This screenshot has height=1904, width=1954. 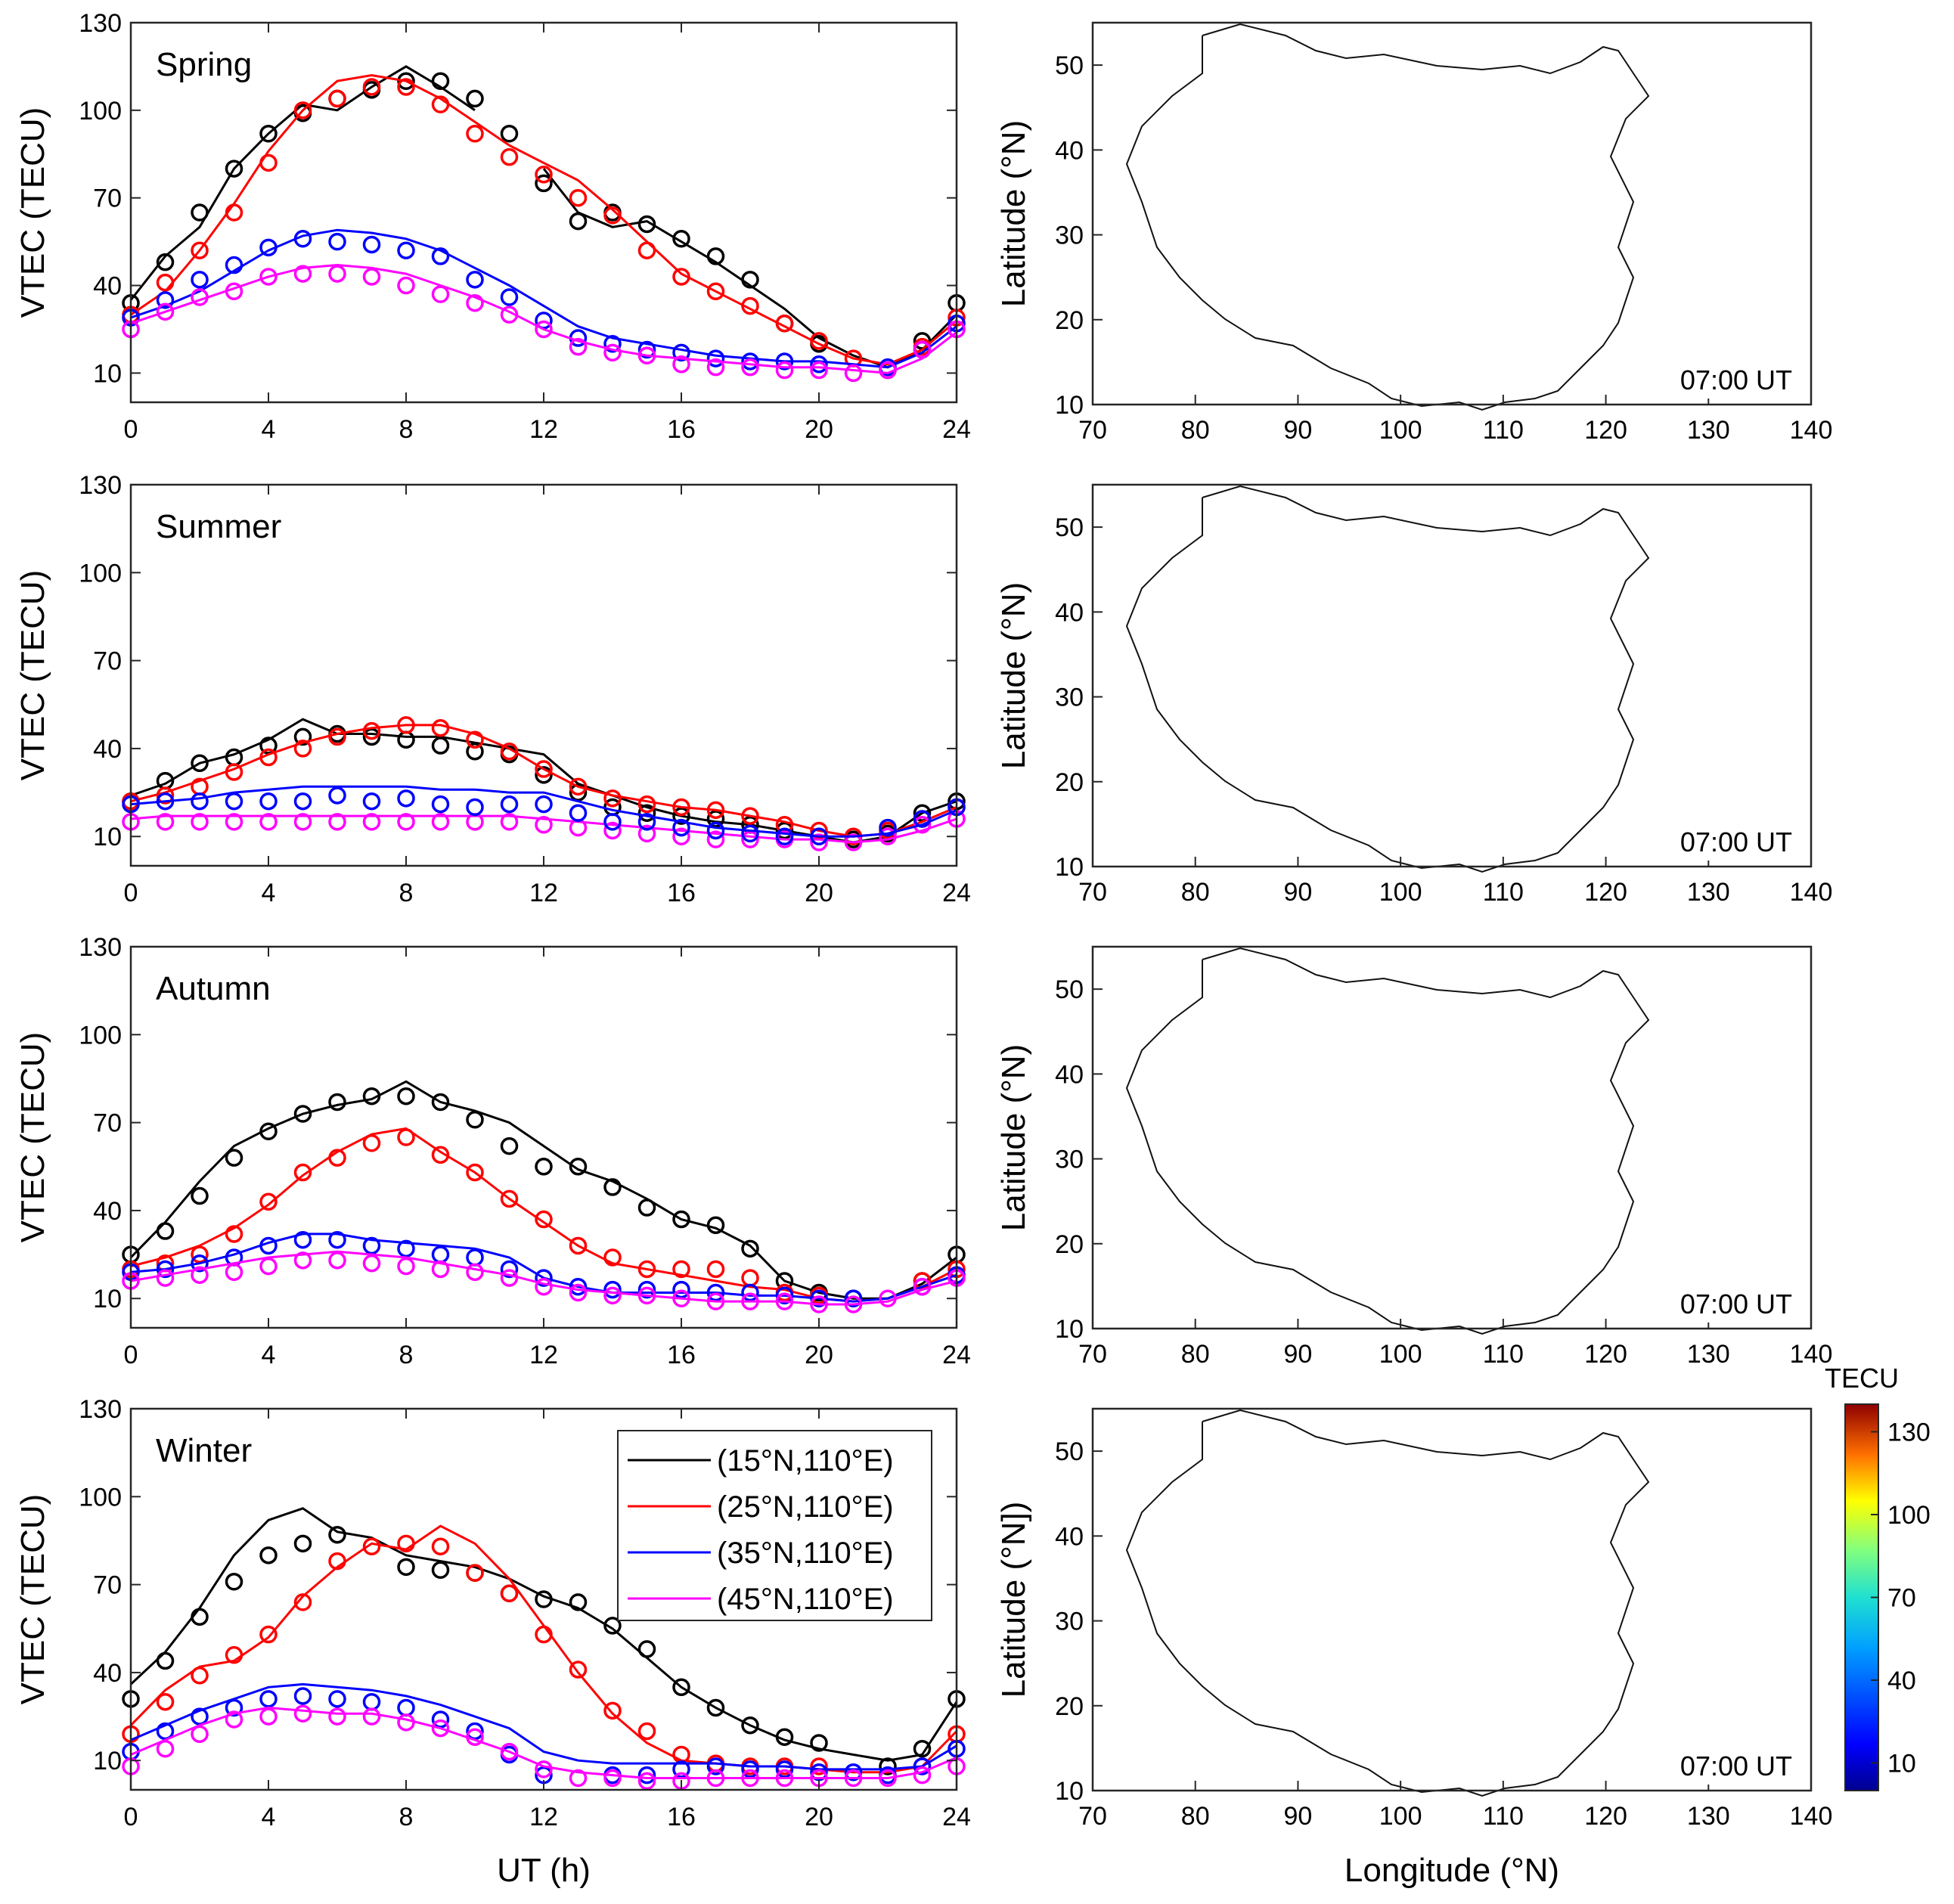 What do you see at coordinates (1387, 679) in the screenshot?
I see `country-border` at bounding box center [1387, 679].